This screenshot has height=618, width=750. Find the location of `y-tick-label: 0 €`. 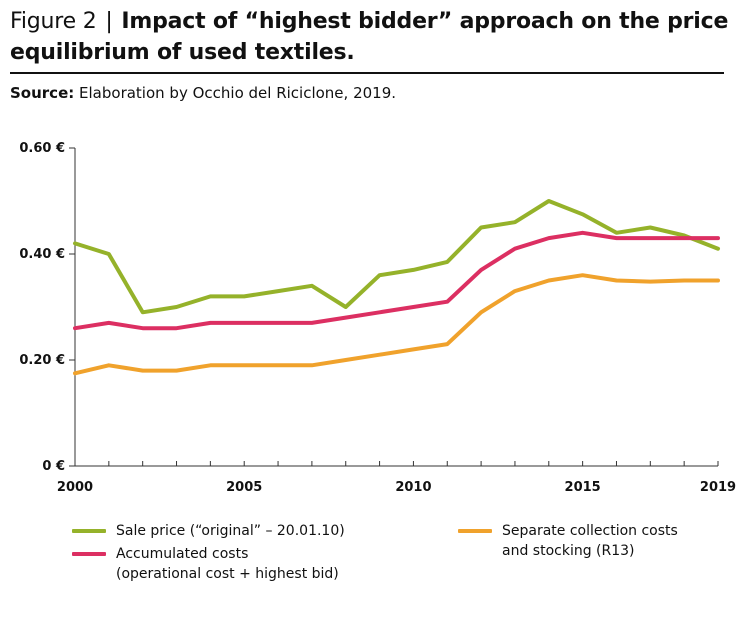

y-tick-label: 0 € is located at coordinates (53, 466).